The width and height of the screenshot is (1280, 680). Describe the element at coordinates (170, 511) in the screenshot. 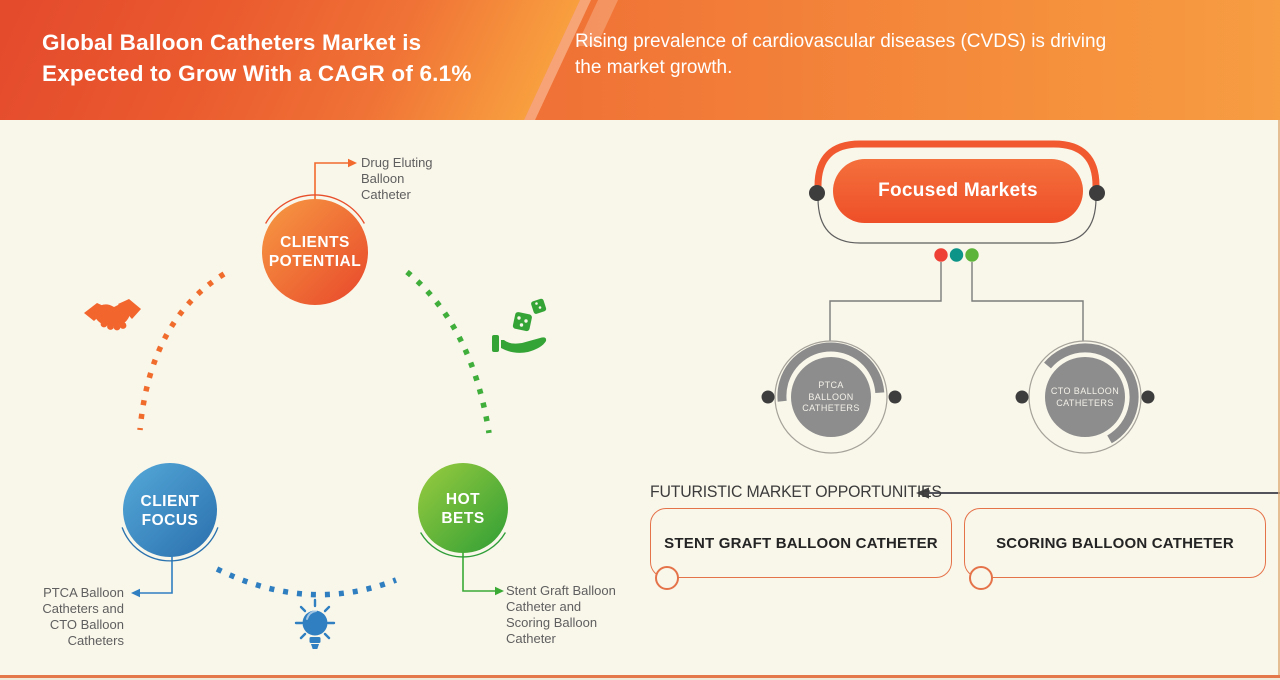

I see `label-client-focus: CLIENT FOCUS` at that location.